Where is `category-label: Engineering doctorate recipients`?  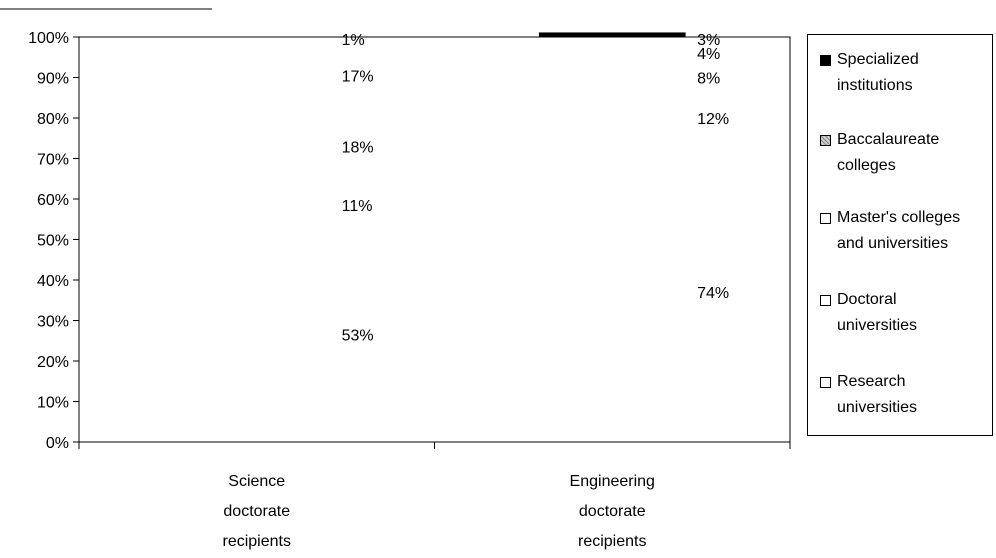
category-label: Engineering doctorate recipients is located at coordinates (612, 511).